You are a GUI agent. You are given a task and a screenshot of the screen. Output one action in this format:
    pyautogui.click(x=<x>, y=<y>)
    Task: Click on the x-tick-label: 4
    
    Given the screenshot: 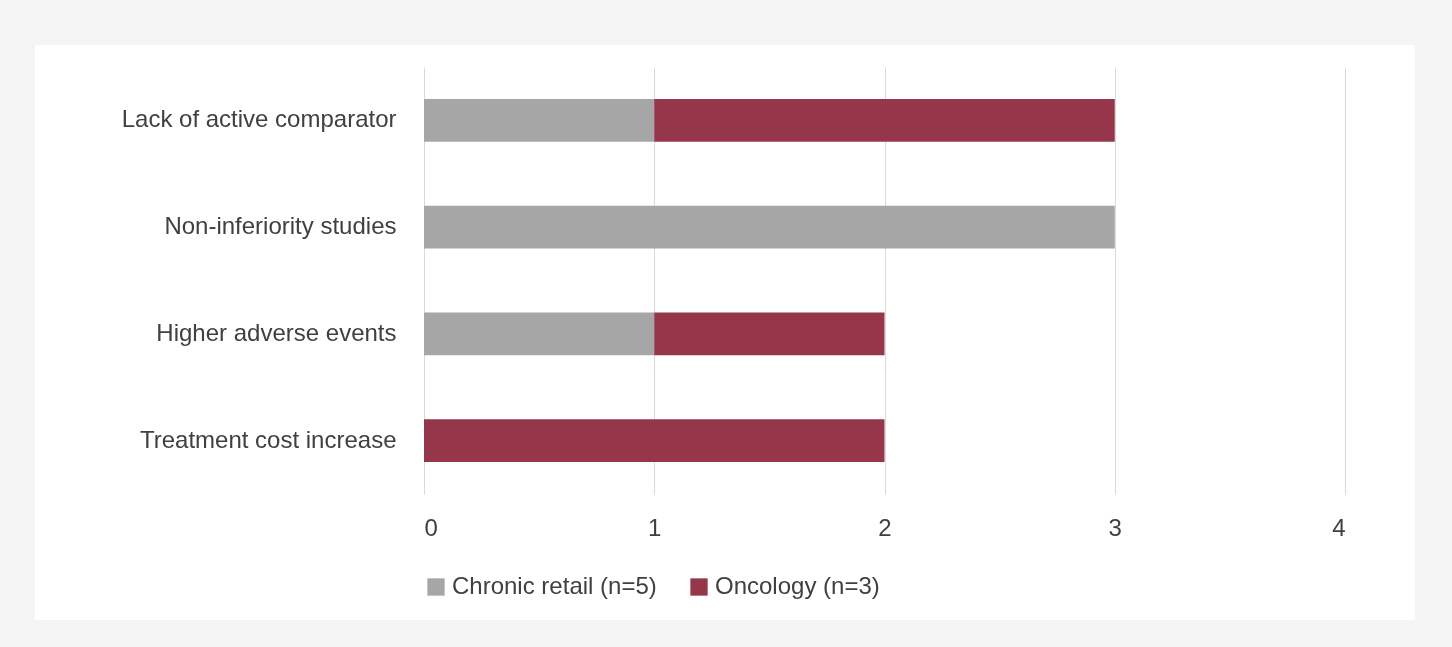 What is the action you would take?
    pyautogui.click(x=1339, y=527)
    